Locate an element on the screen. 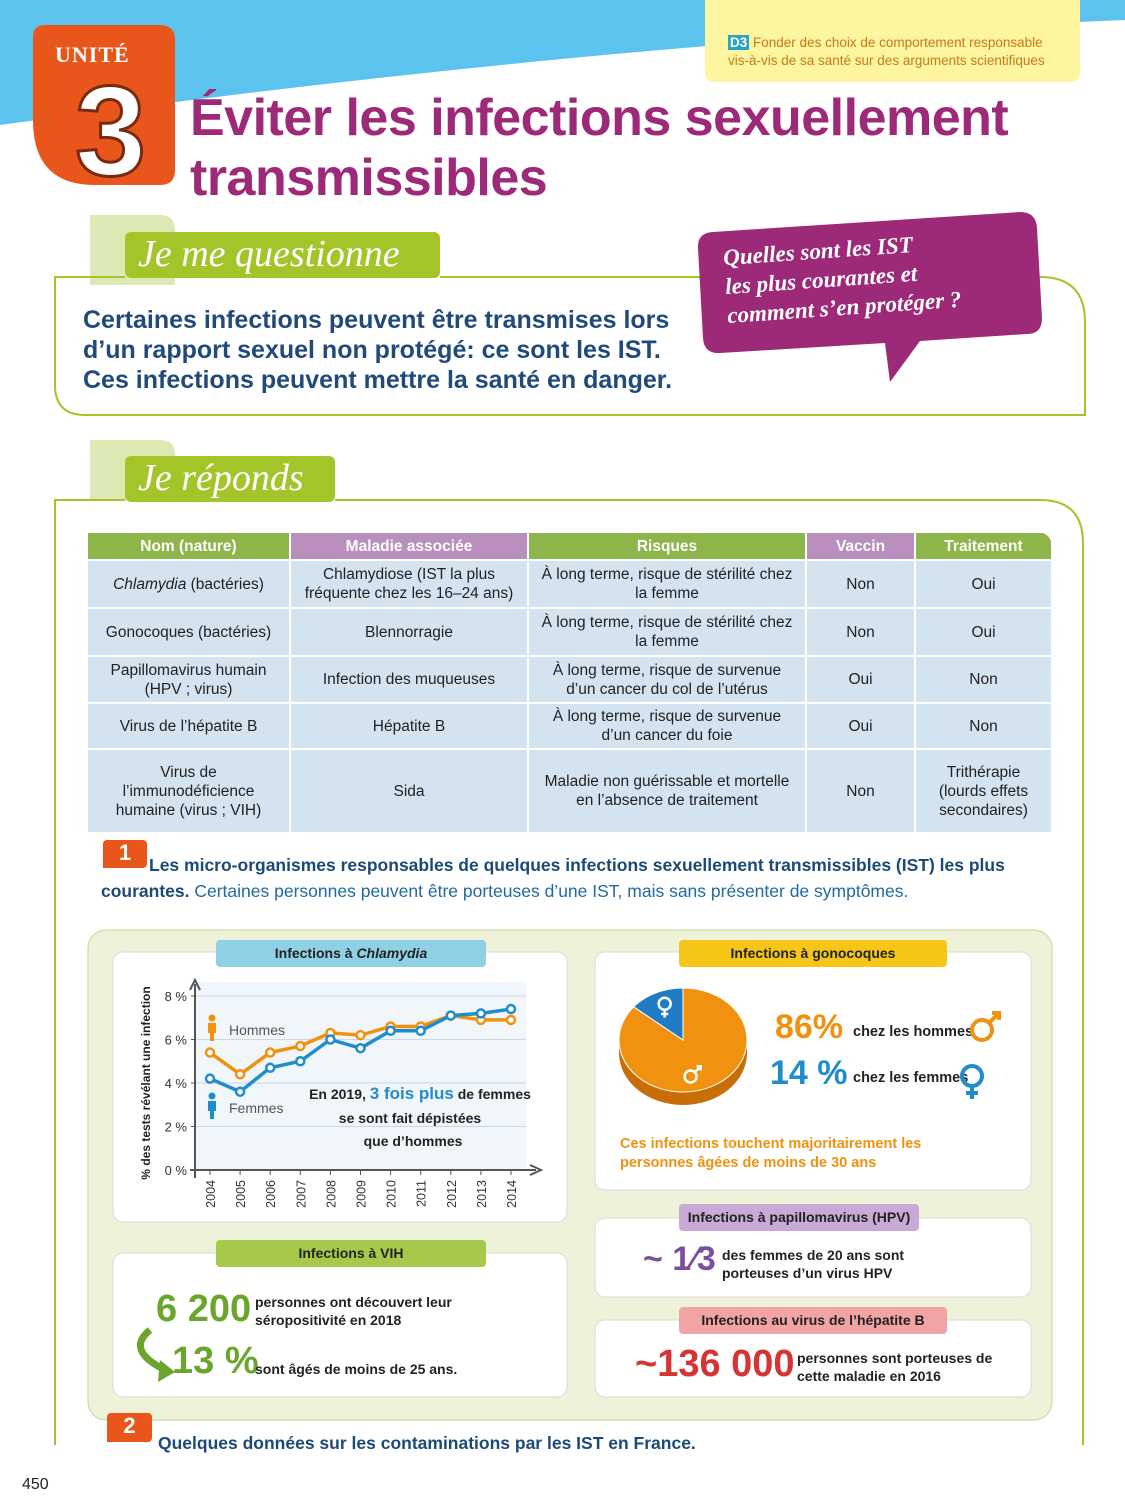 This screenshot has width=1125, height=1500. value-label: 86% is located at coordinates (809, 1027).